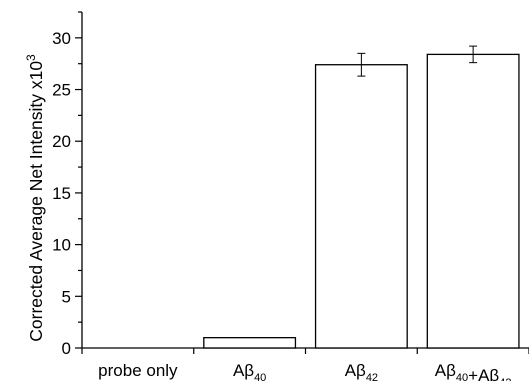  What do you see at coordinates (61, 90) in the screenshot?
I see `y-tick-label: 25` at bounding box center [61, 90].